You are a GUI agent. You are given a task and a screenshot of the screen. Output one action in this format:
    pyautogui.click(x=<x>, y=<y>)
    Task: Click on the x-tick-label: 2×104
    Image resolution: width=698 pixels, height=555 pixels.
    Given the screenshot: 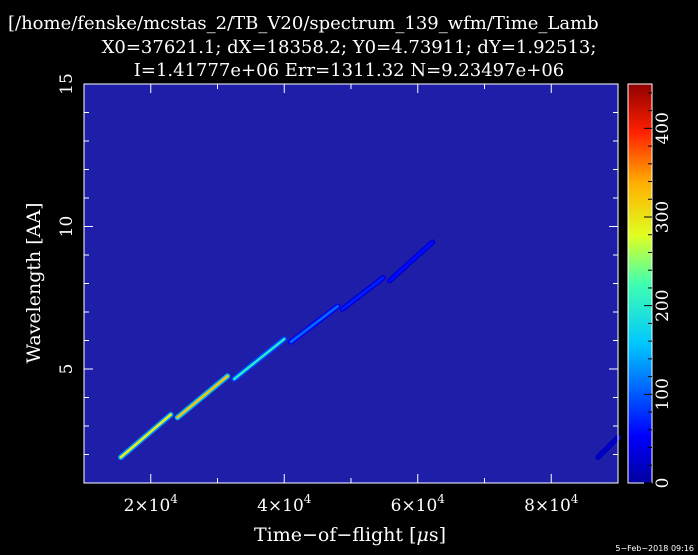 What is the action you would take?
    pyautogui.click(x=151, y=504)
    